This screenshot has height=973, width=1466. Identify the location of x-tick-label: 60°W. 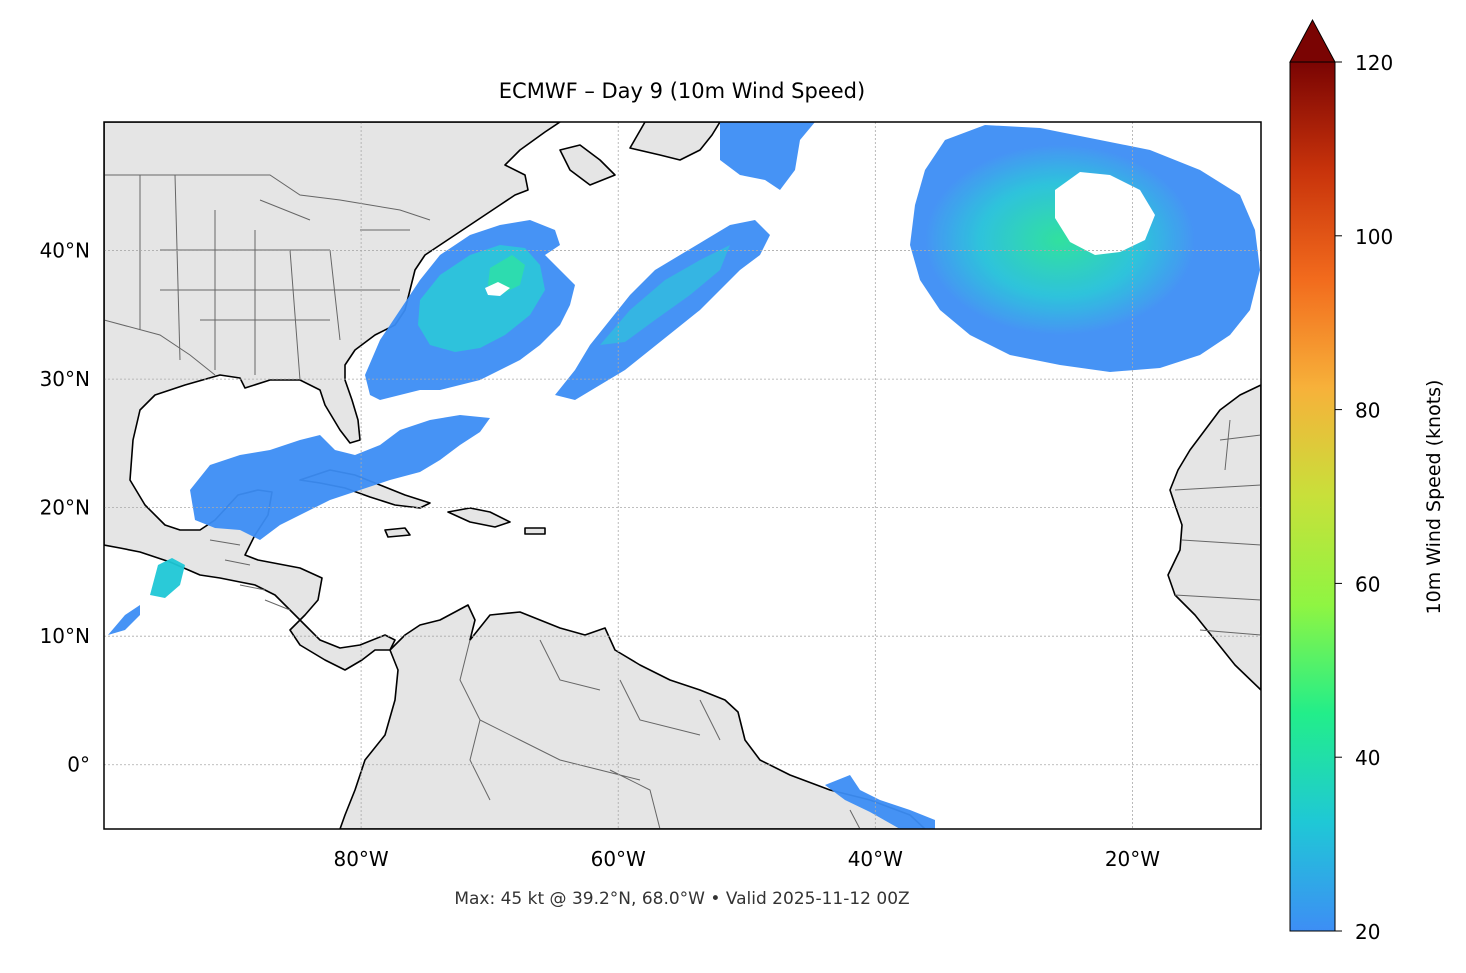
(618, 859).